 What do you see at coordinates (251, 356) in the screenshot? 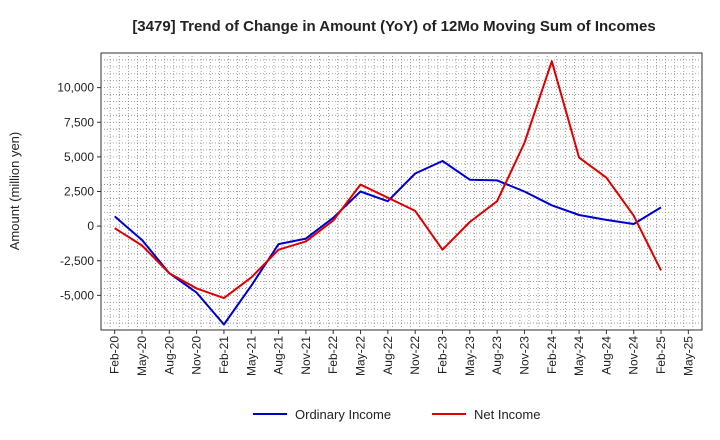
I see `x-tick-label: May-21` at bounding box center [251, 356].